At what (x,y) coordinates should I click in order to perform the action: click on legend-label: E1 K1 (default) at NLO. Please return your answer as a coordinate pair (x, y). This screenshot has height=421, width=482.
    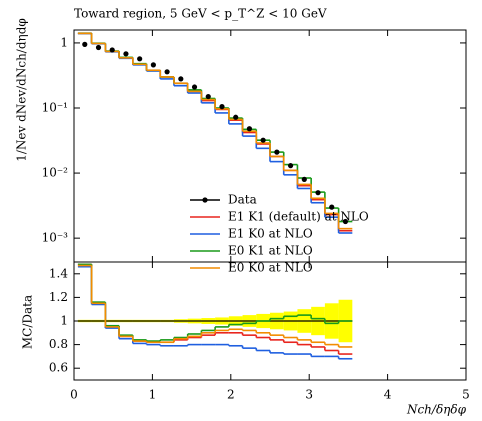
    Looking at the image, I should click on (298, 217).